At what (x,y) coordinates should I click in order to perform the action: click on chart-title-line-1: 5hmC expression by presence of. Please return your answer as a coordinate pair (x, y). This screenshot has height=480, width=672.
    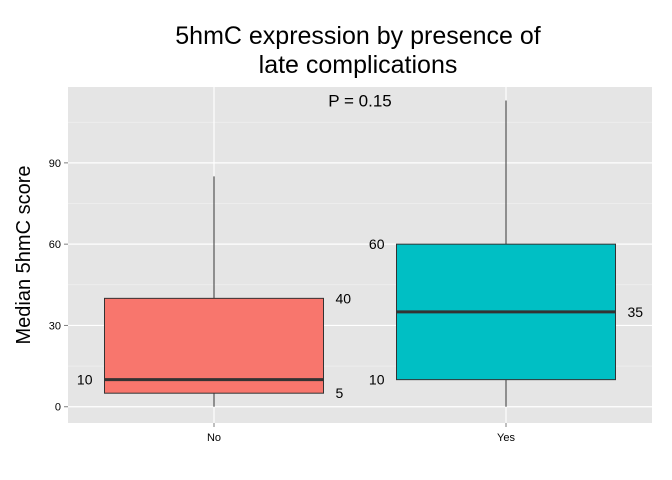
    Looking at the image, I should click on (358, 36).